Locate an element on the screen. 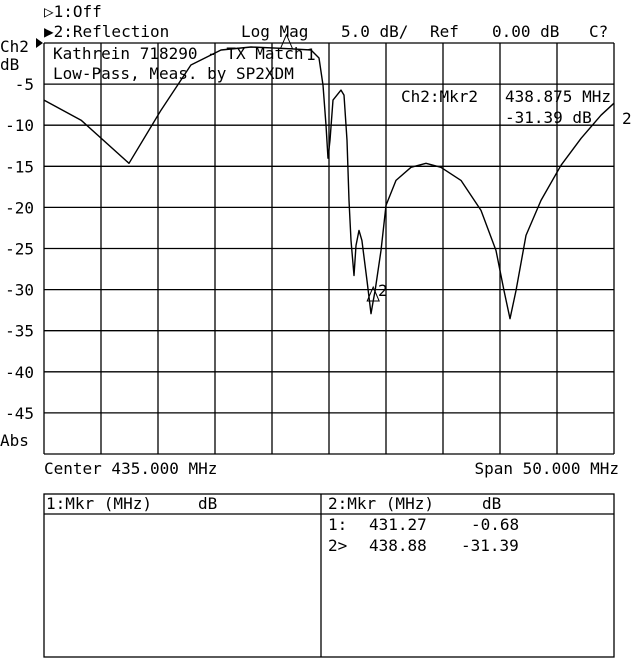  channel1-status: ▷1:Off is located at coordinates (73, 11).